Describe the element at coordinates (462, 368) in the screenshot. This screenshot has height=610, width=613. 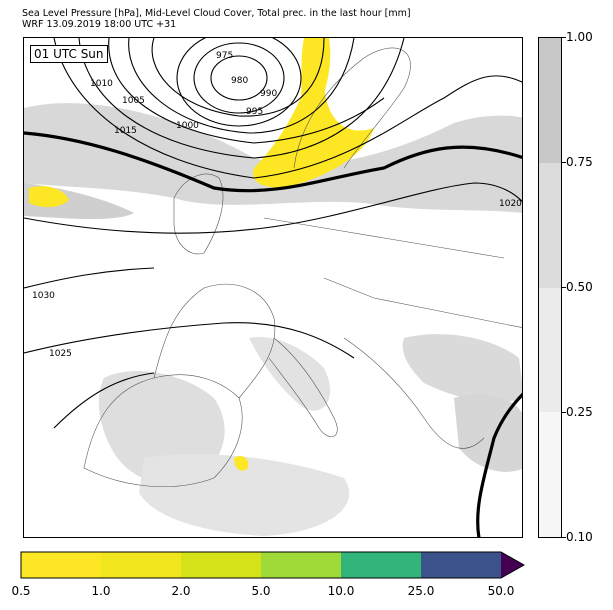
I see `cloud-patch-balkans` at that location.